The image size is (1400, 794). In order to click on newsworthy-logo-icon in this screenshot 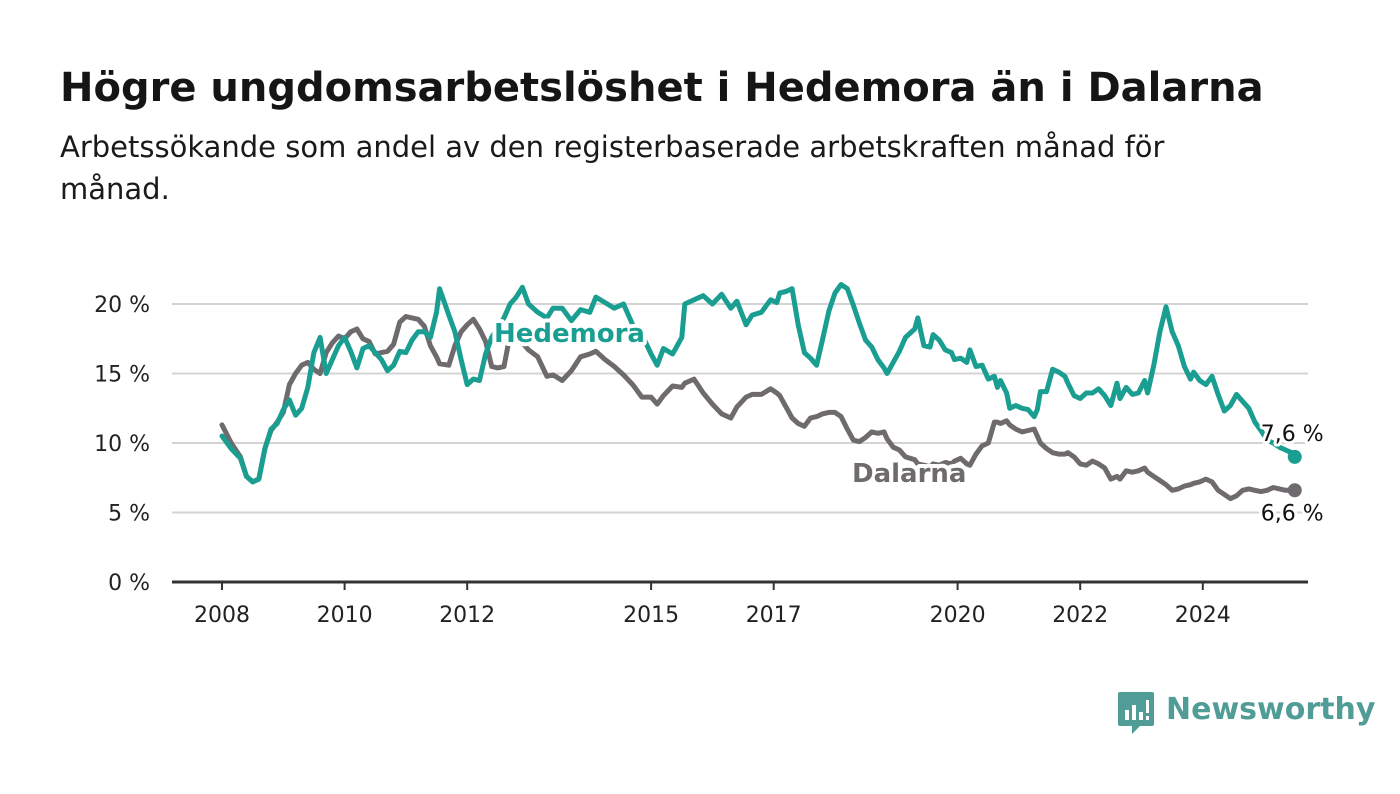, I will do `click(1136, 713)`.